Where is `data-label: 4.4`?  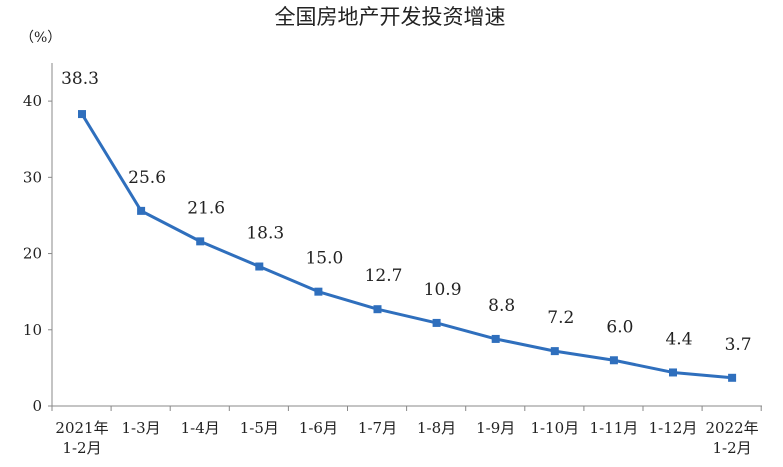
data-label: 4.4 is located at coordinates (678, 339).